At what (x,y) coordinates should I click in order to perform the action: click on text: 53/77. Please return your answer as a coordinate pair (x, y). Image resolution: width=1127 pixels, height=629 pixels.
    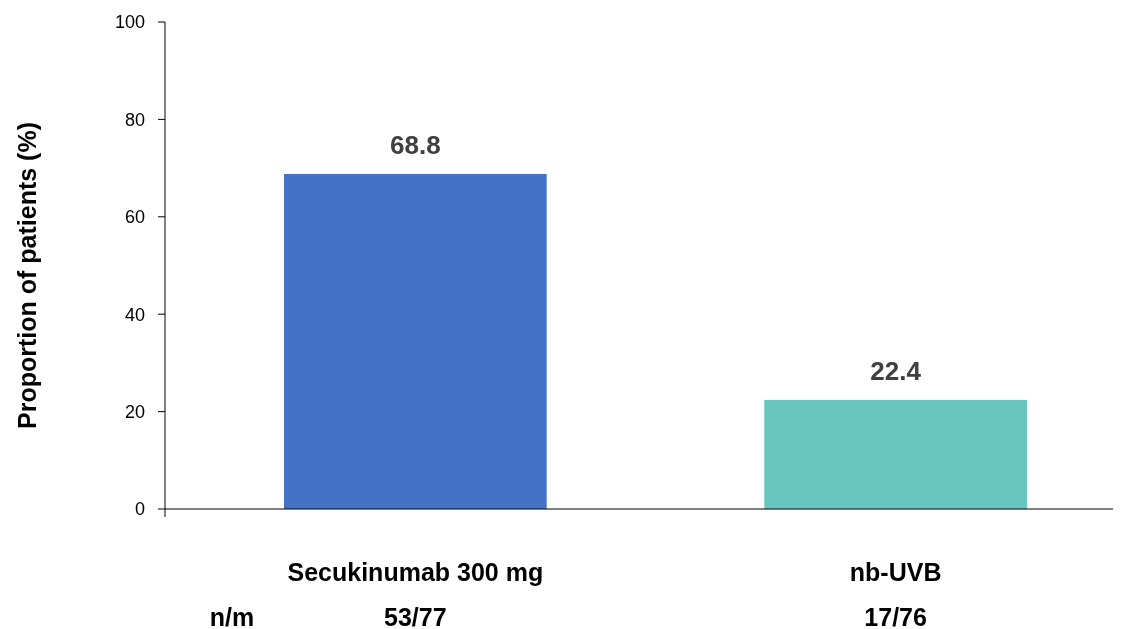
    Looking at the image, I should click on (415, 616).